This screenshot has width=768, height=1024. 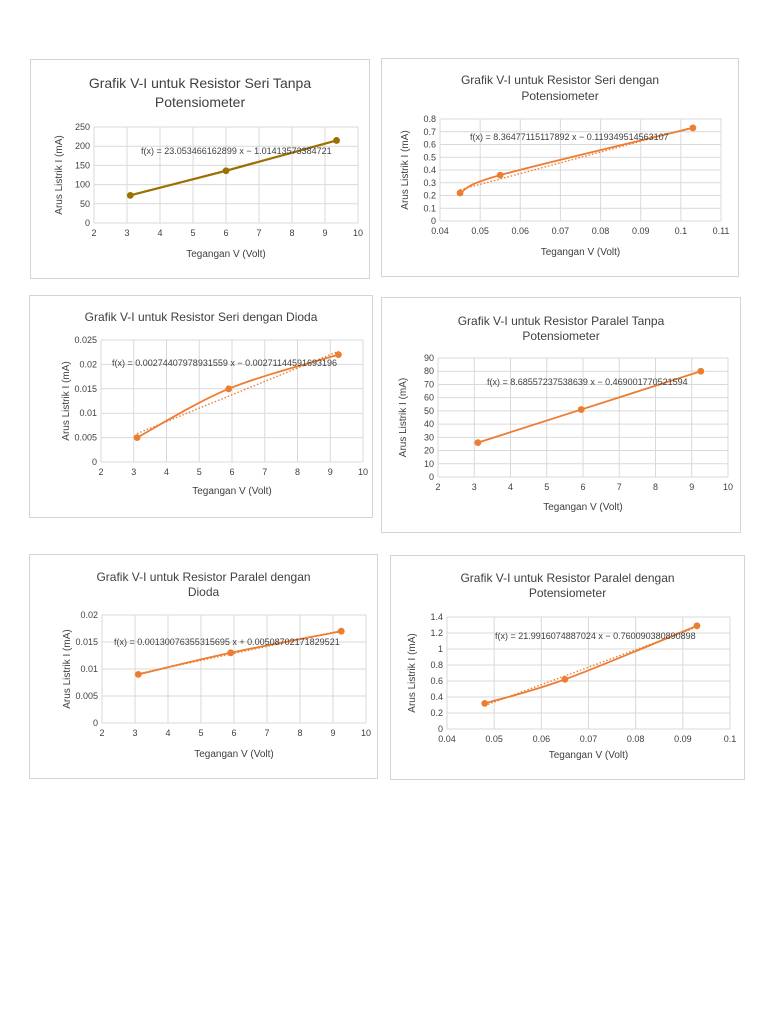 What do you see at coordinates (429, 358) in the screenshot?
I see `y-tick-label: 90` at bounding box center [429, 358].